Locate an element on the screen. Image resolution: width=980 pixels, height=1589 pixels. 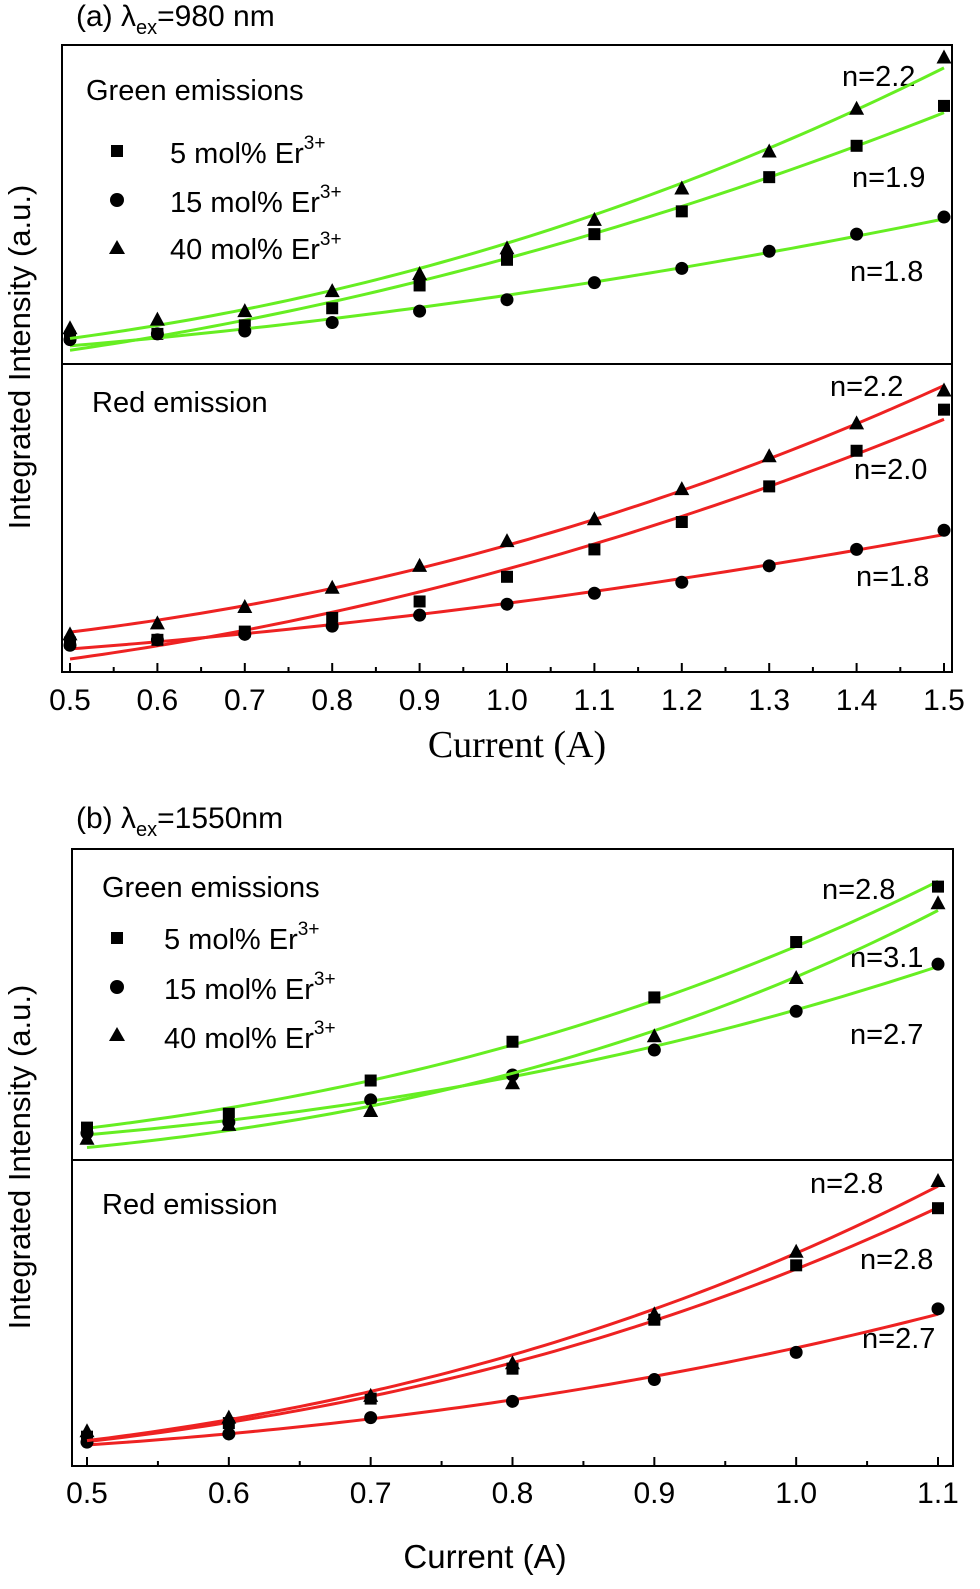
legend-label-15mol: 15 mol% Er is located at coordinates (239, 990).